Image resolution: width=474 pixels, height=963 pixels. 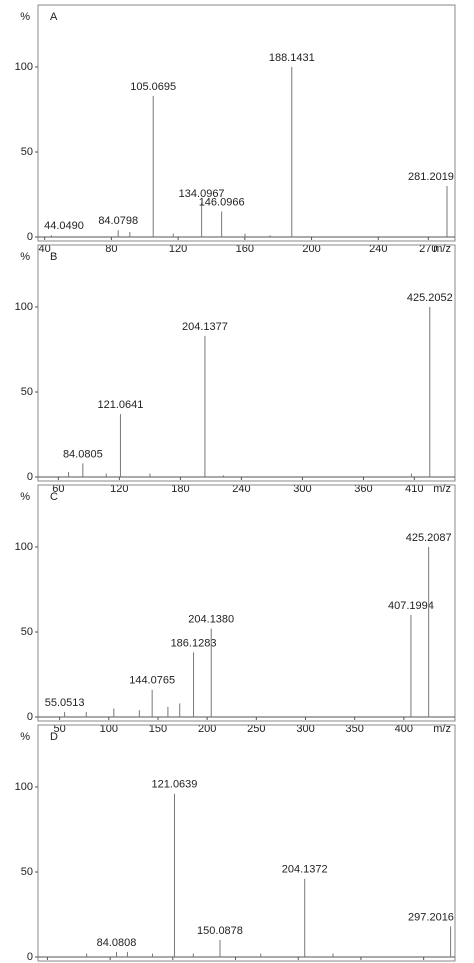 What do you see at coordinates (152, 681) in the screenshot?
I see `peak-label: 144.0765` at bounding box center [152, 681].